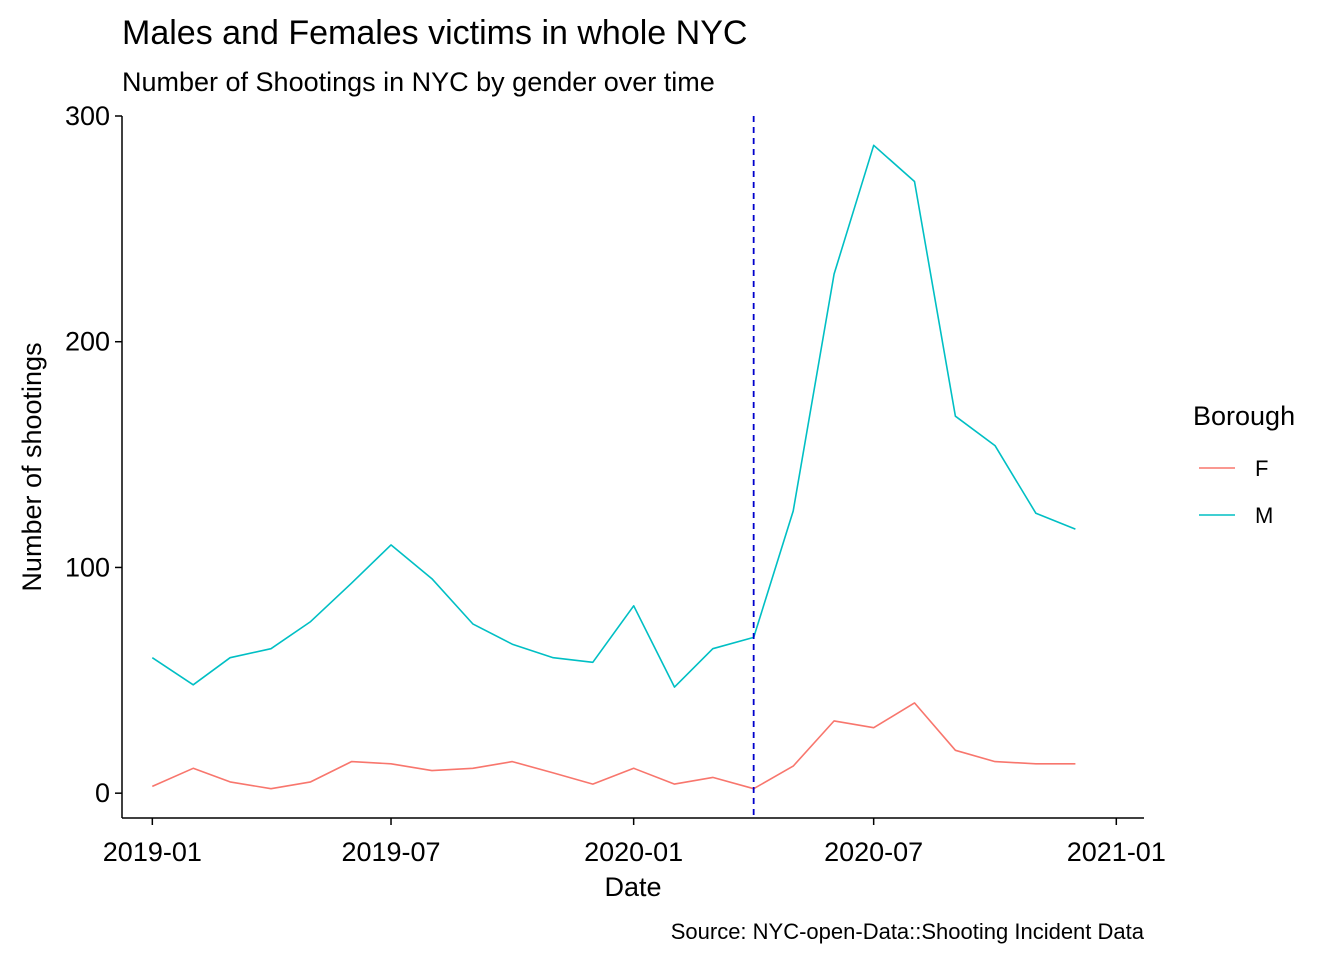 Image resolution: width=1344 pixels, height=960 pixels. Describe the element at coordinates (633, 852) in the screenshot. I see `x-tick-label: 2020-01` at that location.